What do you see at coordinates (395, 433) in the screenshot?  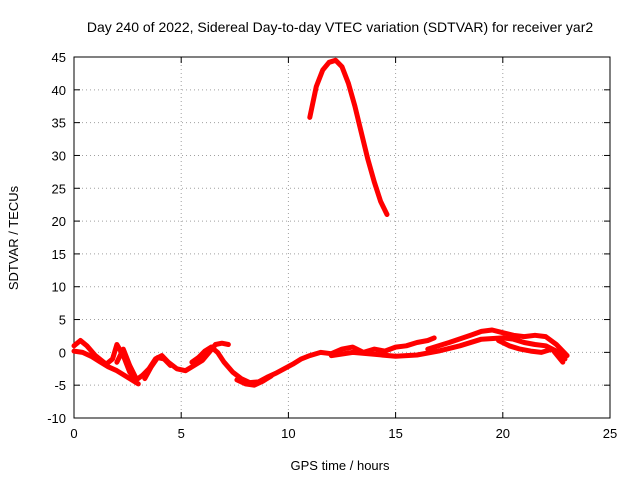 I see `x-tick-label: 15` at bounding box center [395, 433].